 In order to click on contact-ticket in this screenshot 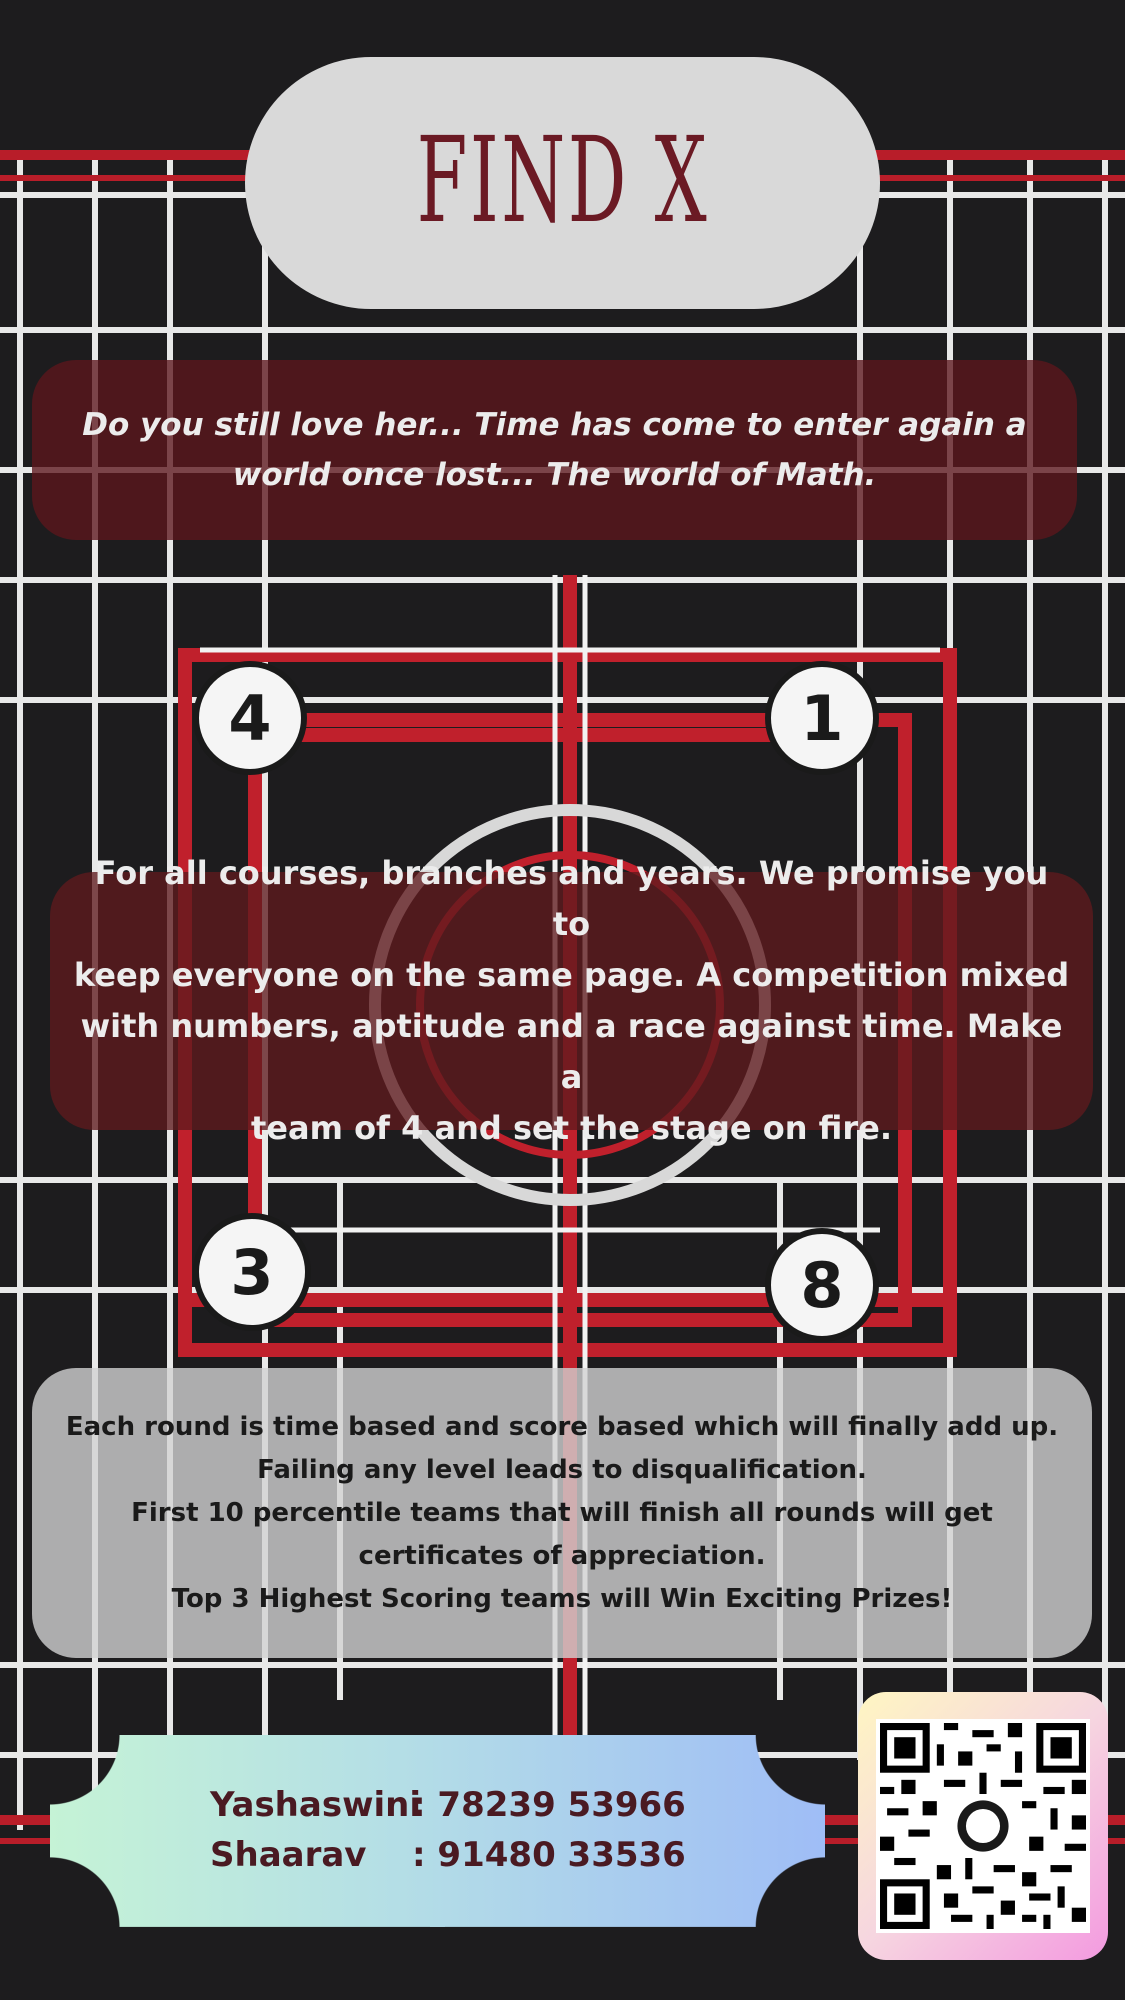, I will do `click(437, 1831)`.